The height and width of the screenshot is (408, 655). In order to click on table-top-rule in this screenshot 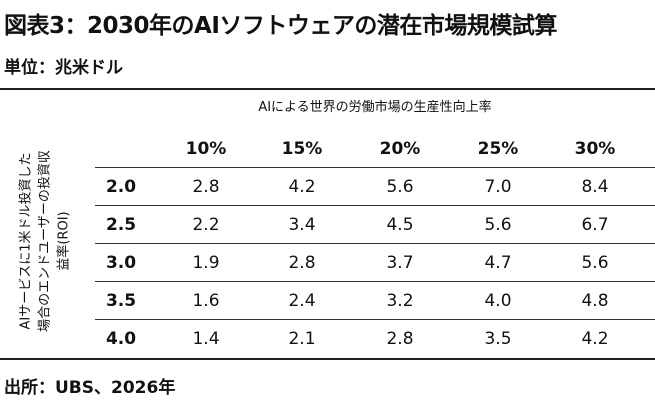, I will do `click(327, 89)`.